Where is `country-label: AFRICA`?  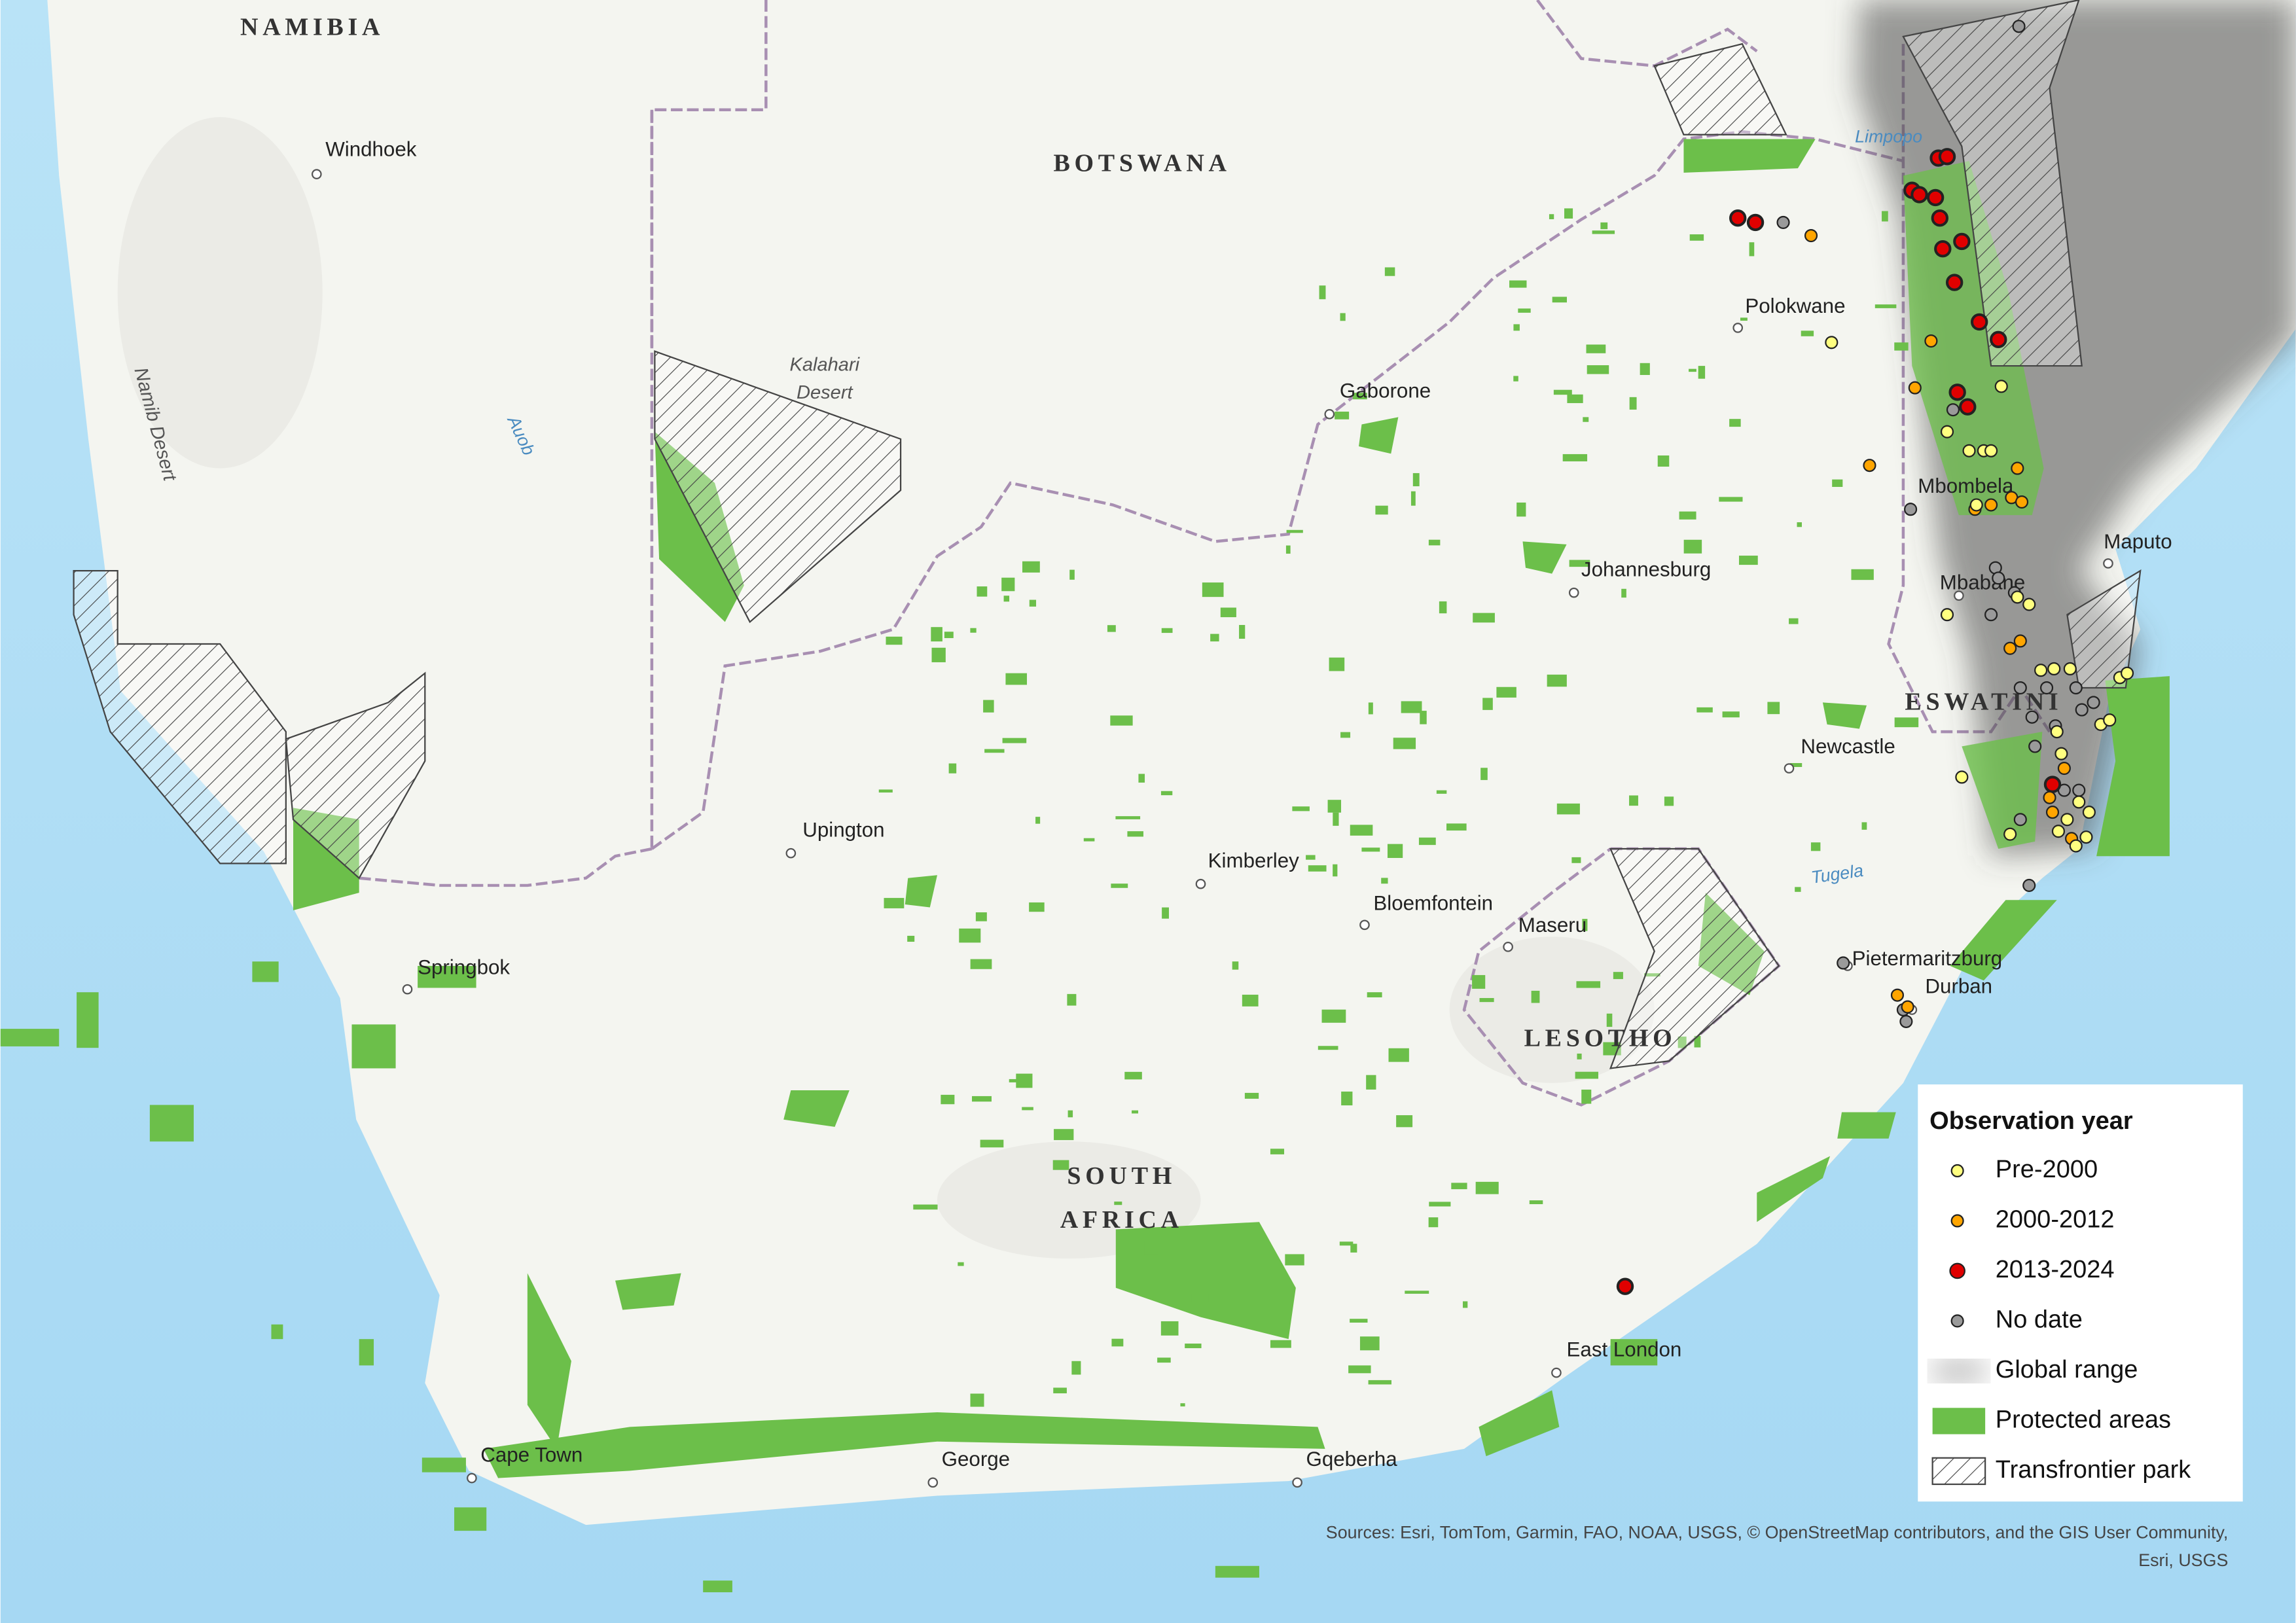
country-label: AFRICA is located at coordinates (1121, 1220).